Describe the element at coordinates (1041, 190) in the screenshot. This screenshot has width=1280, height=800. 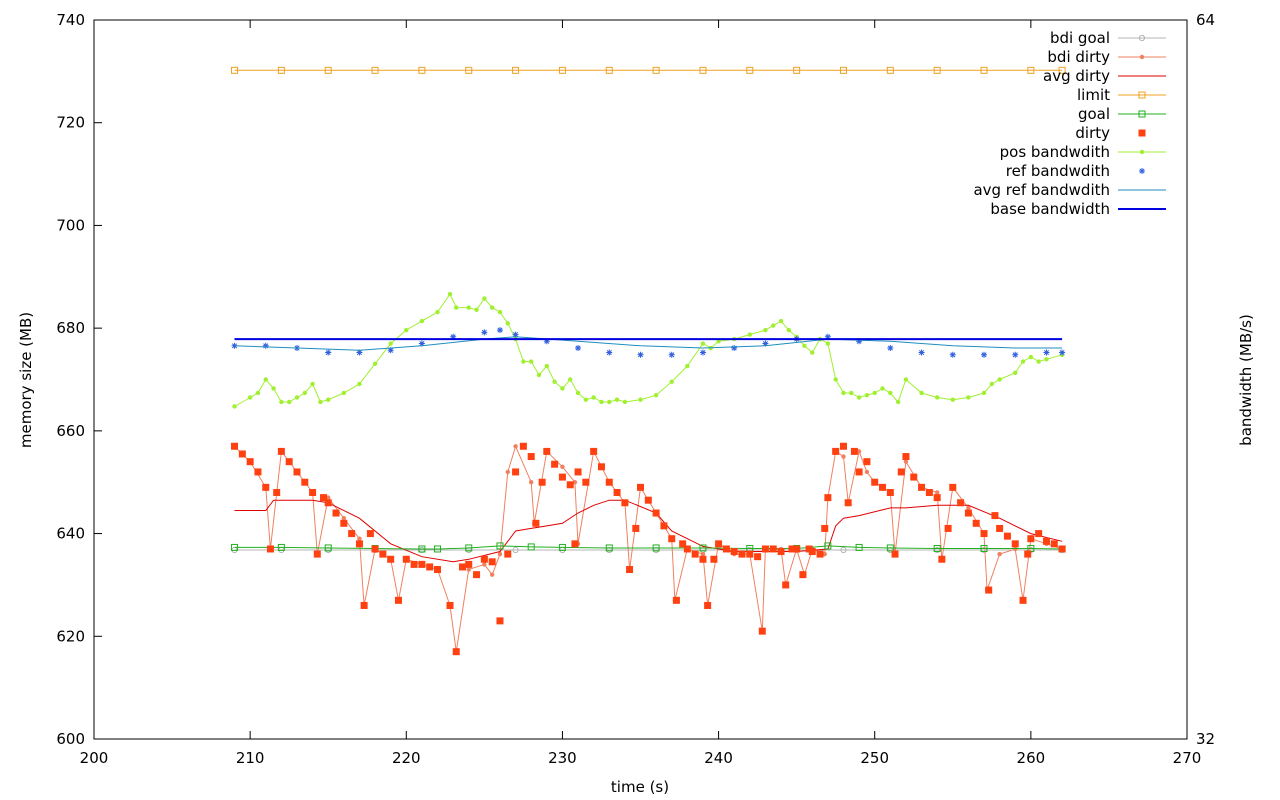
I see `legend-label: avg ref bandwdith` at that location.